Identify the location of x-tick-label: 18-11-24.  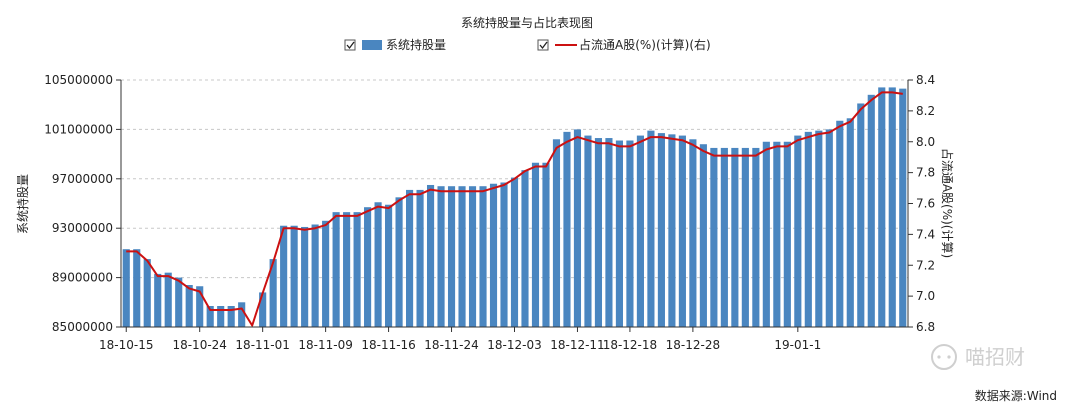
(451, 345).